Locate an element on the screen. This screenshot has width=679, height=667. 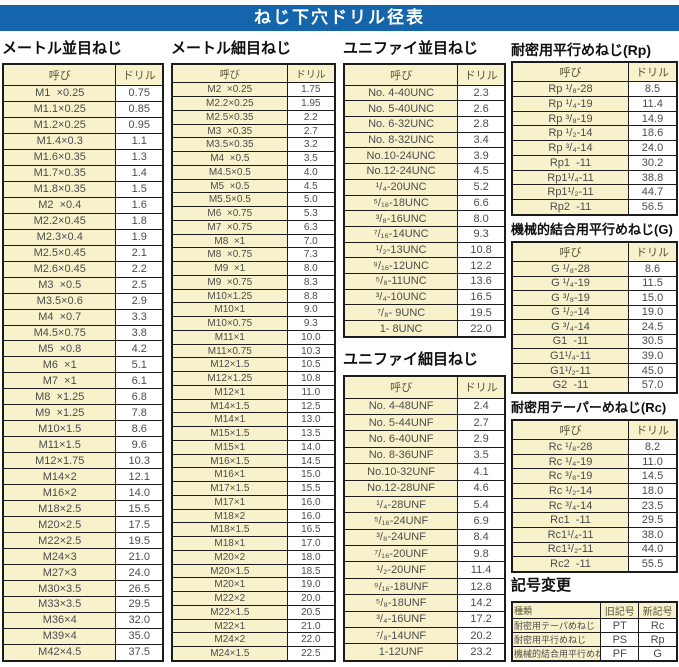
thread-name-cell: 機械的結合用平行めねじ is located at coordinates (556, 654).